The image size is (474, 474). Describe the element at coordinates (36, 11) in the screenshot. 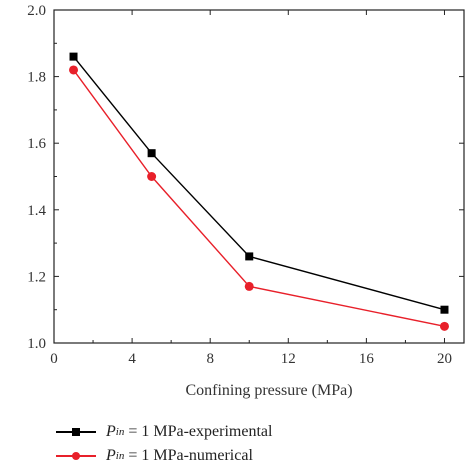

I see `y-tick-label: 2.0` at that location.